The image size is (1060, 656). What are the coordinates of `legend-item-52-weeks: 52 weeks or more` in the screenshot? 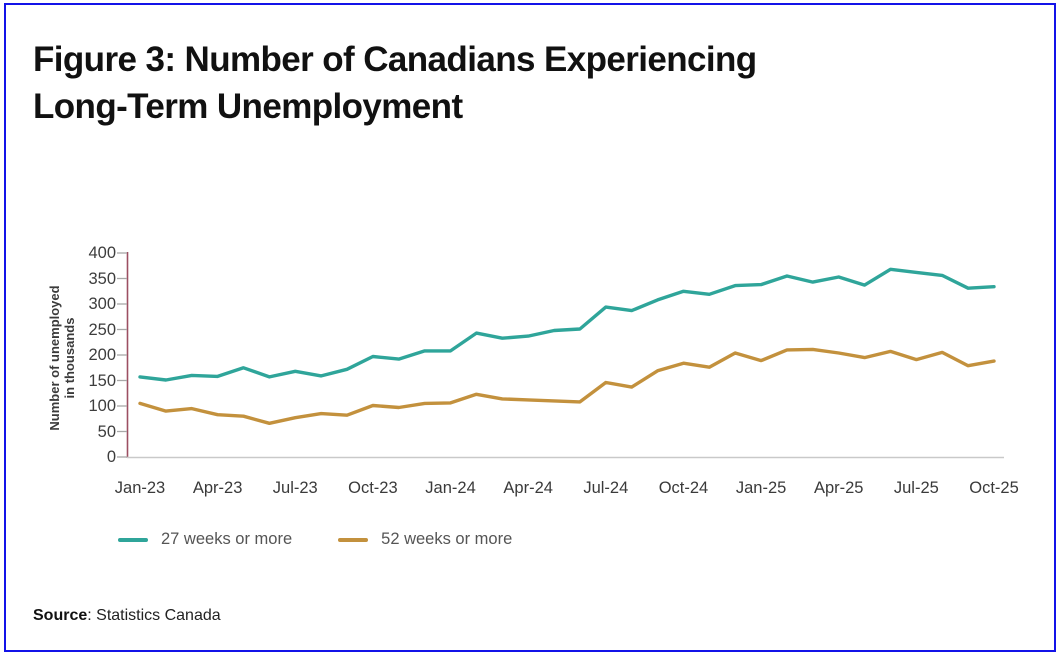 It's located at (425, 539).